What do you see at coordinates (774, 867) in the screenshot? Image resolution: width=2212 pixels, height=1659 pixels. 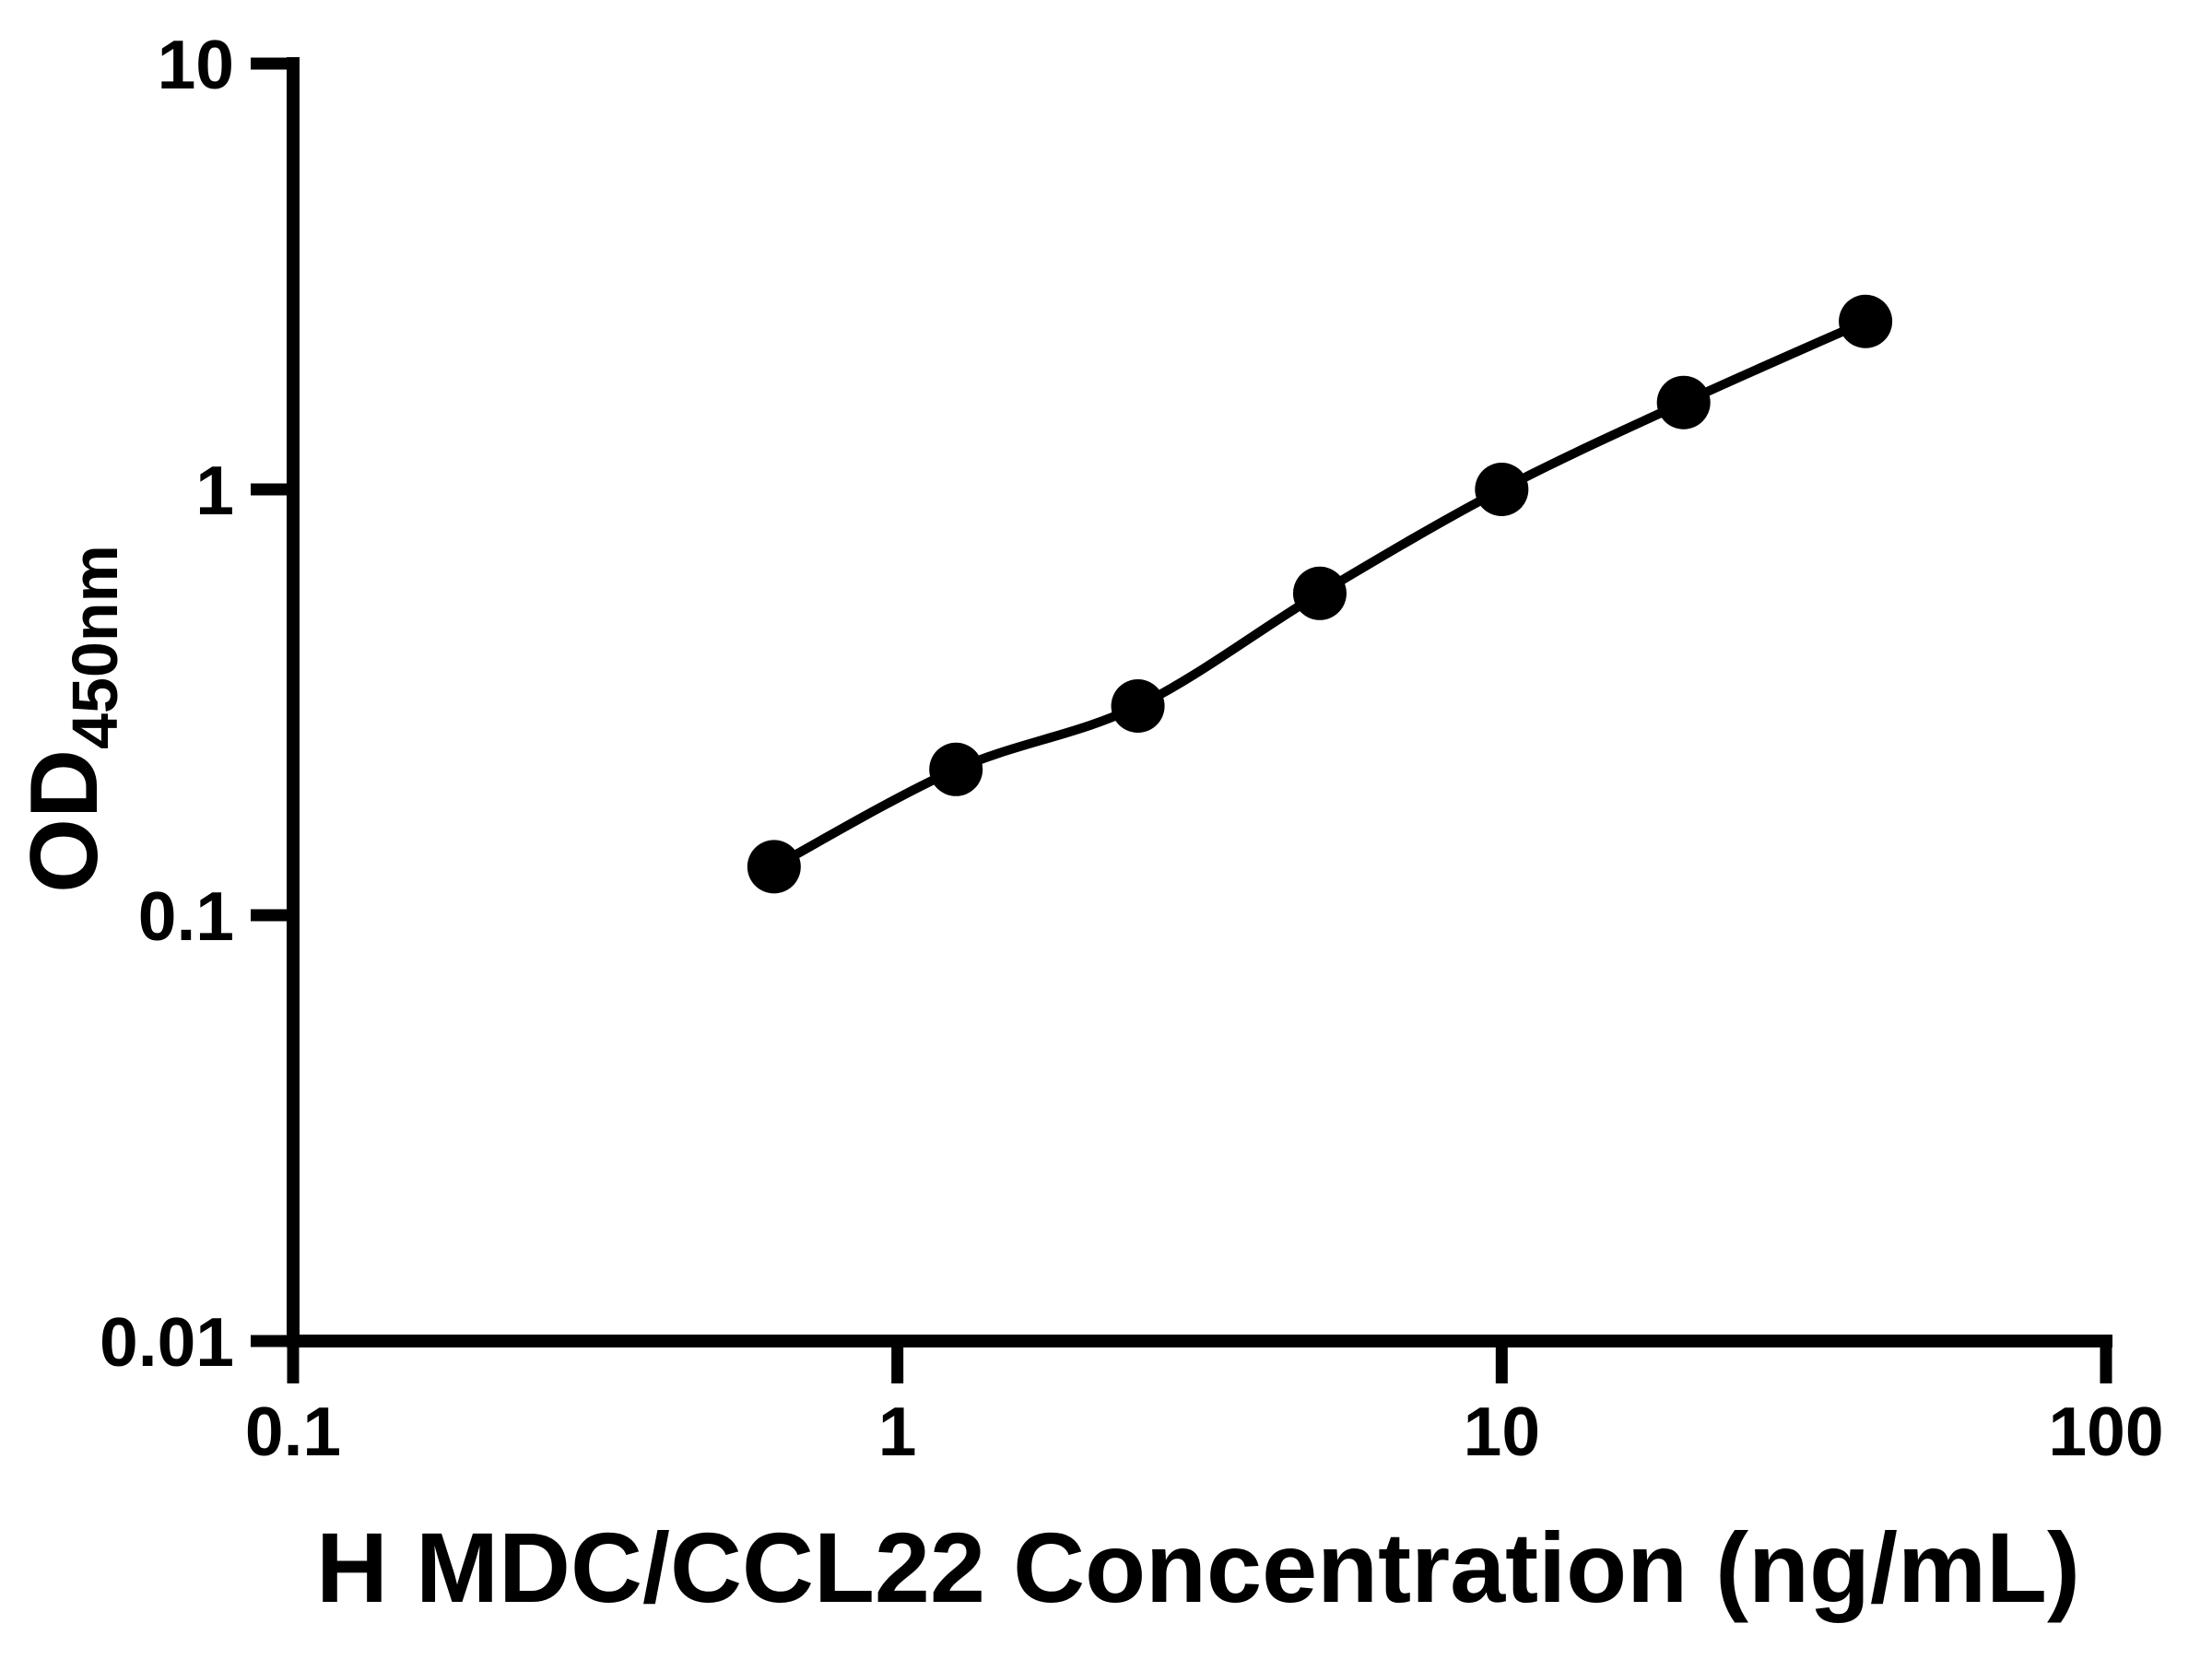 I see `data-point-0.625ng` at bounding box center [774, 867].